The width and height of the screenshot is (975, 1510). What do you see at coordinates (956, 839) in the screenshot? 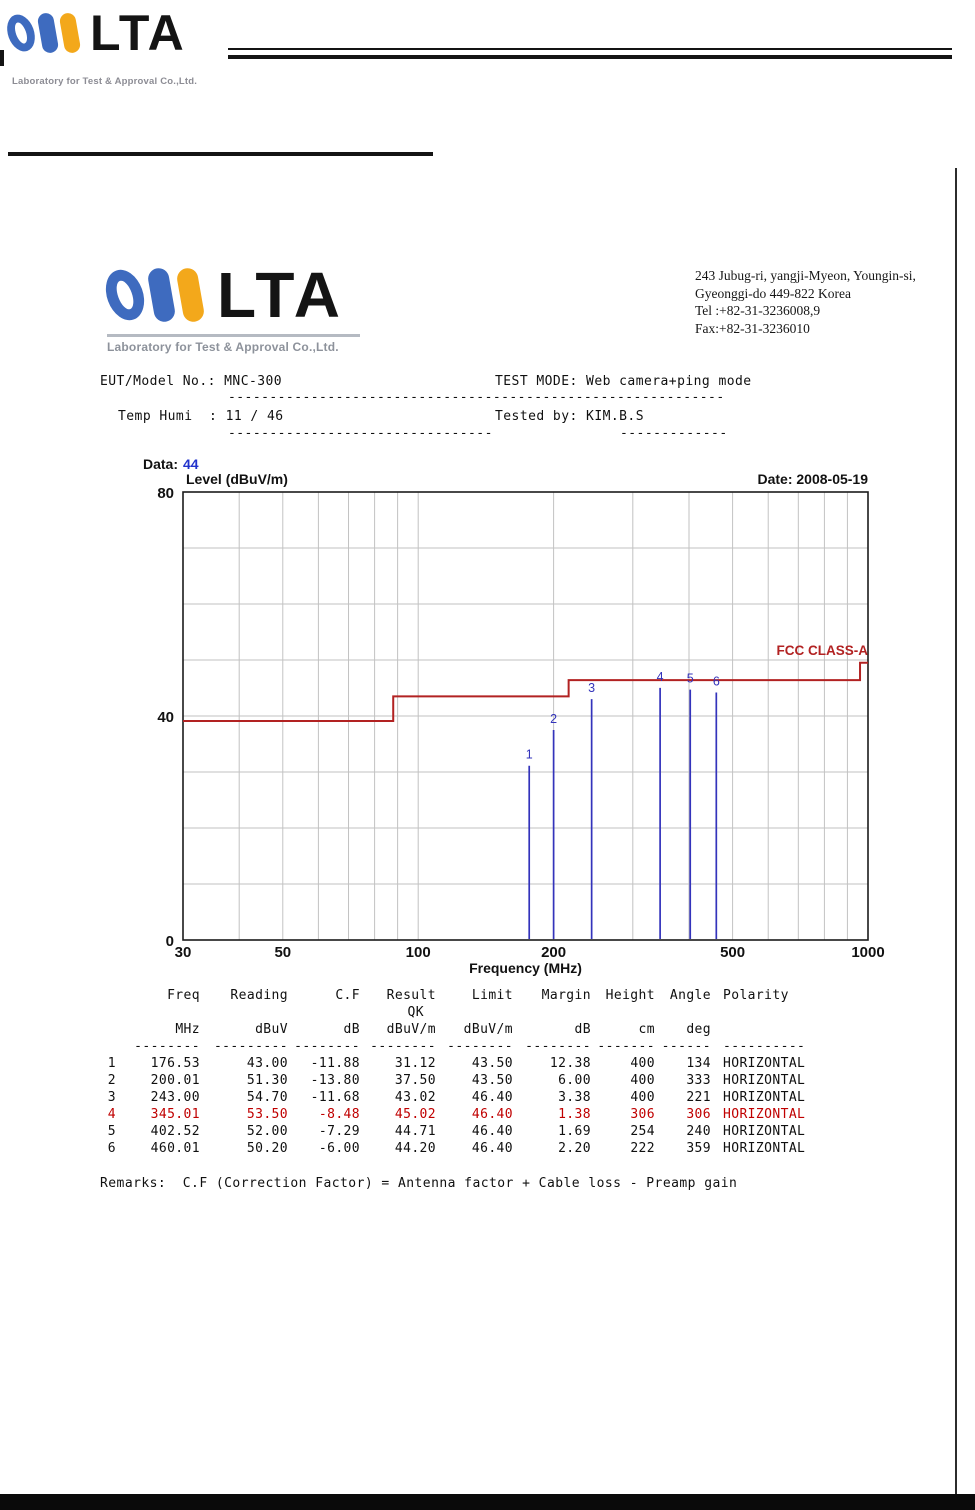
I see `page-right-border` at bounding box center [956, 839].